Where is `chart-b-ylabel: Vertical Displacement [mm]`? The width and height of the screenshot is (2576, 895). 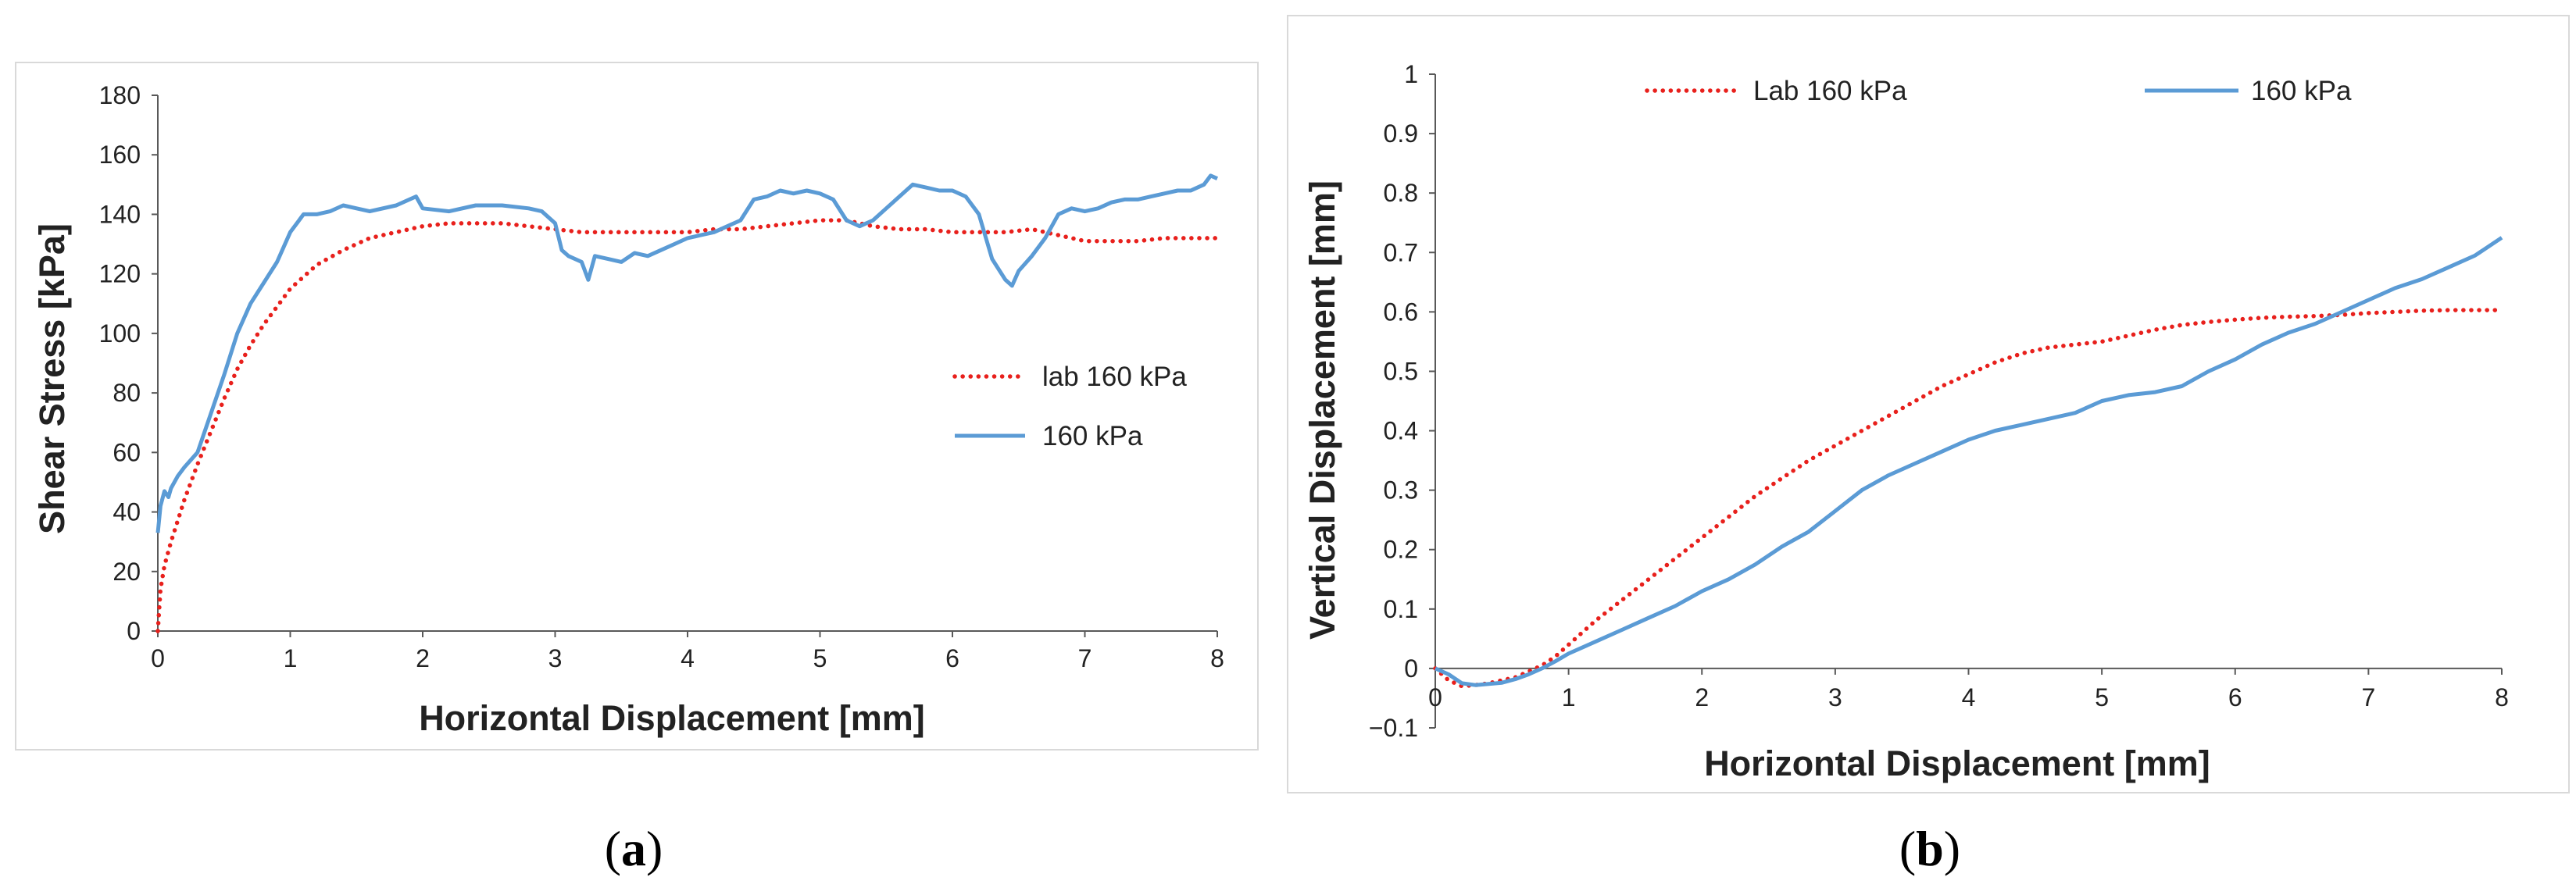 chart-b-ylabel: Vertical Displacement [mm] is located at coordinates (1322, 410).